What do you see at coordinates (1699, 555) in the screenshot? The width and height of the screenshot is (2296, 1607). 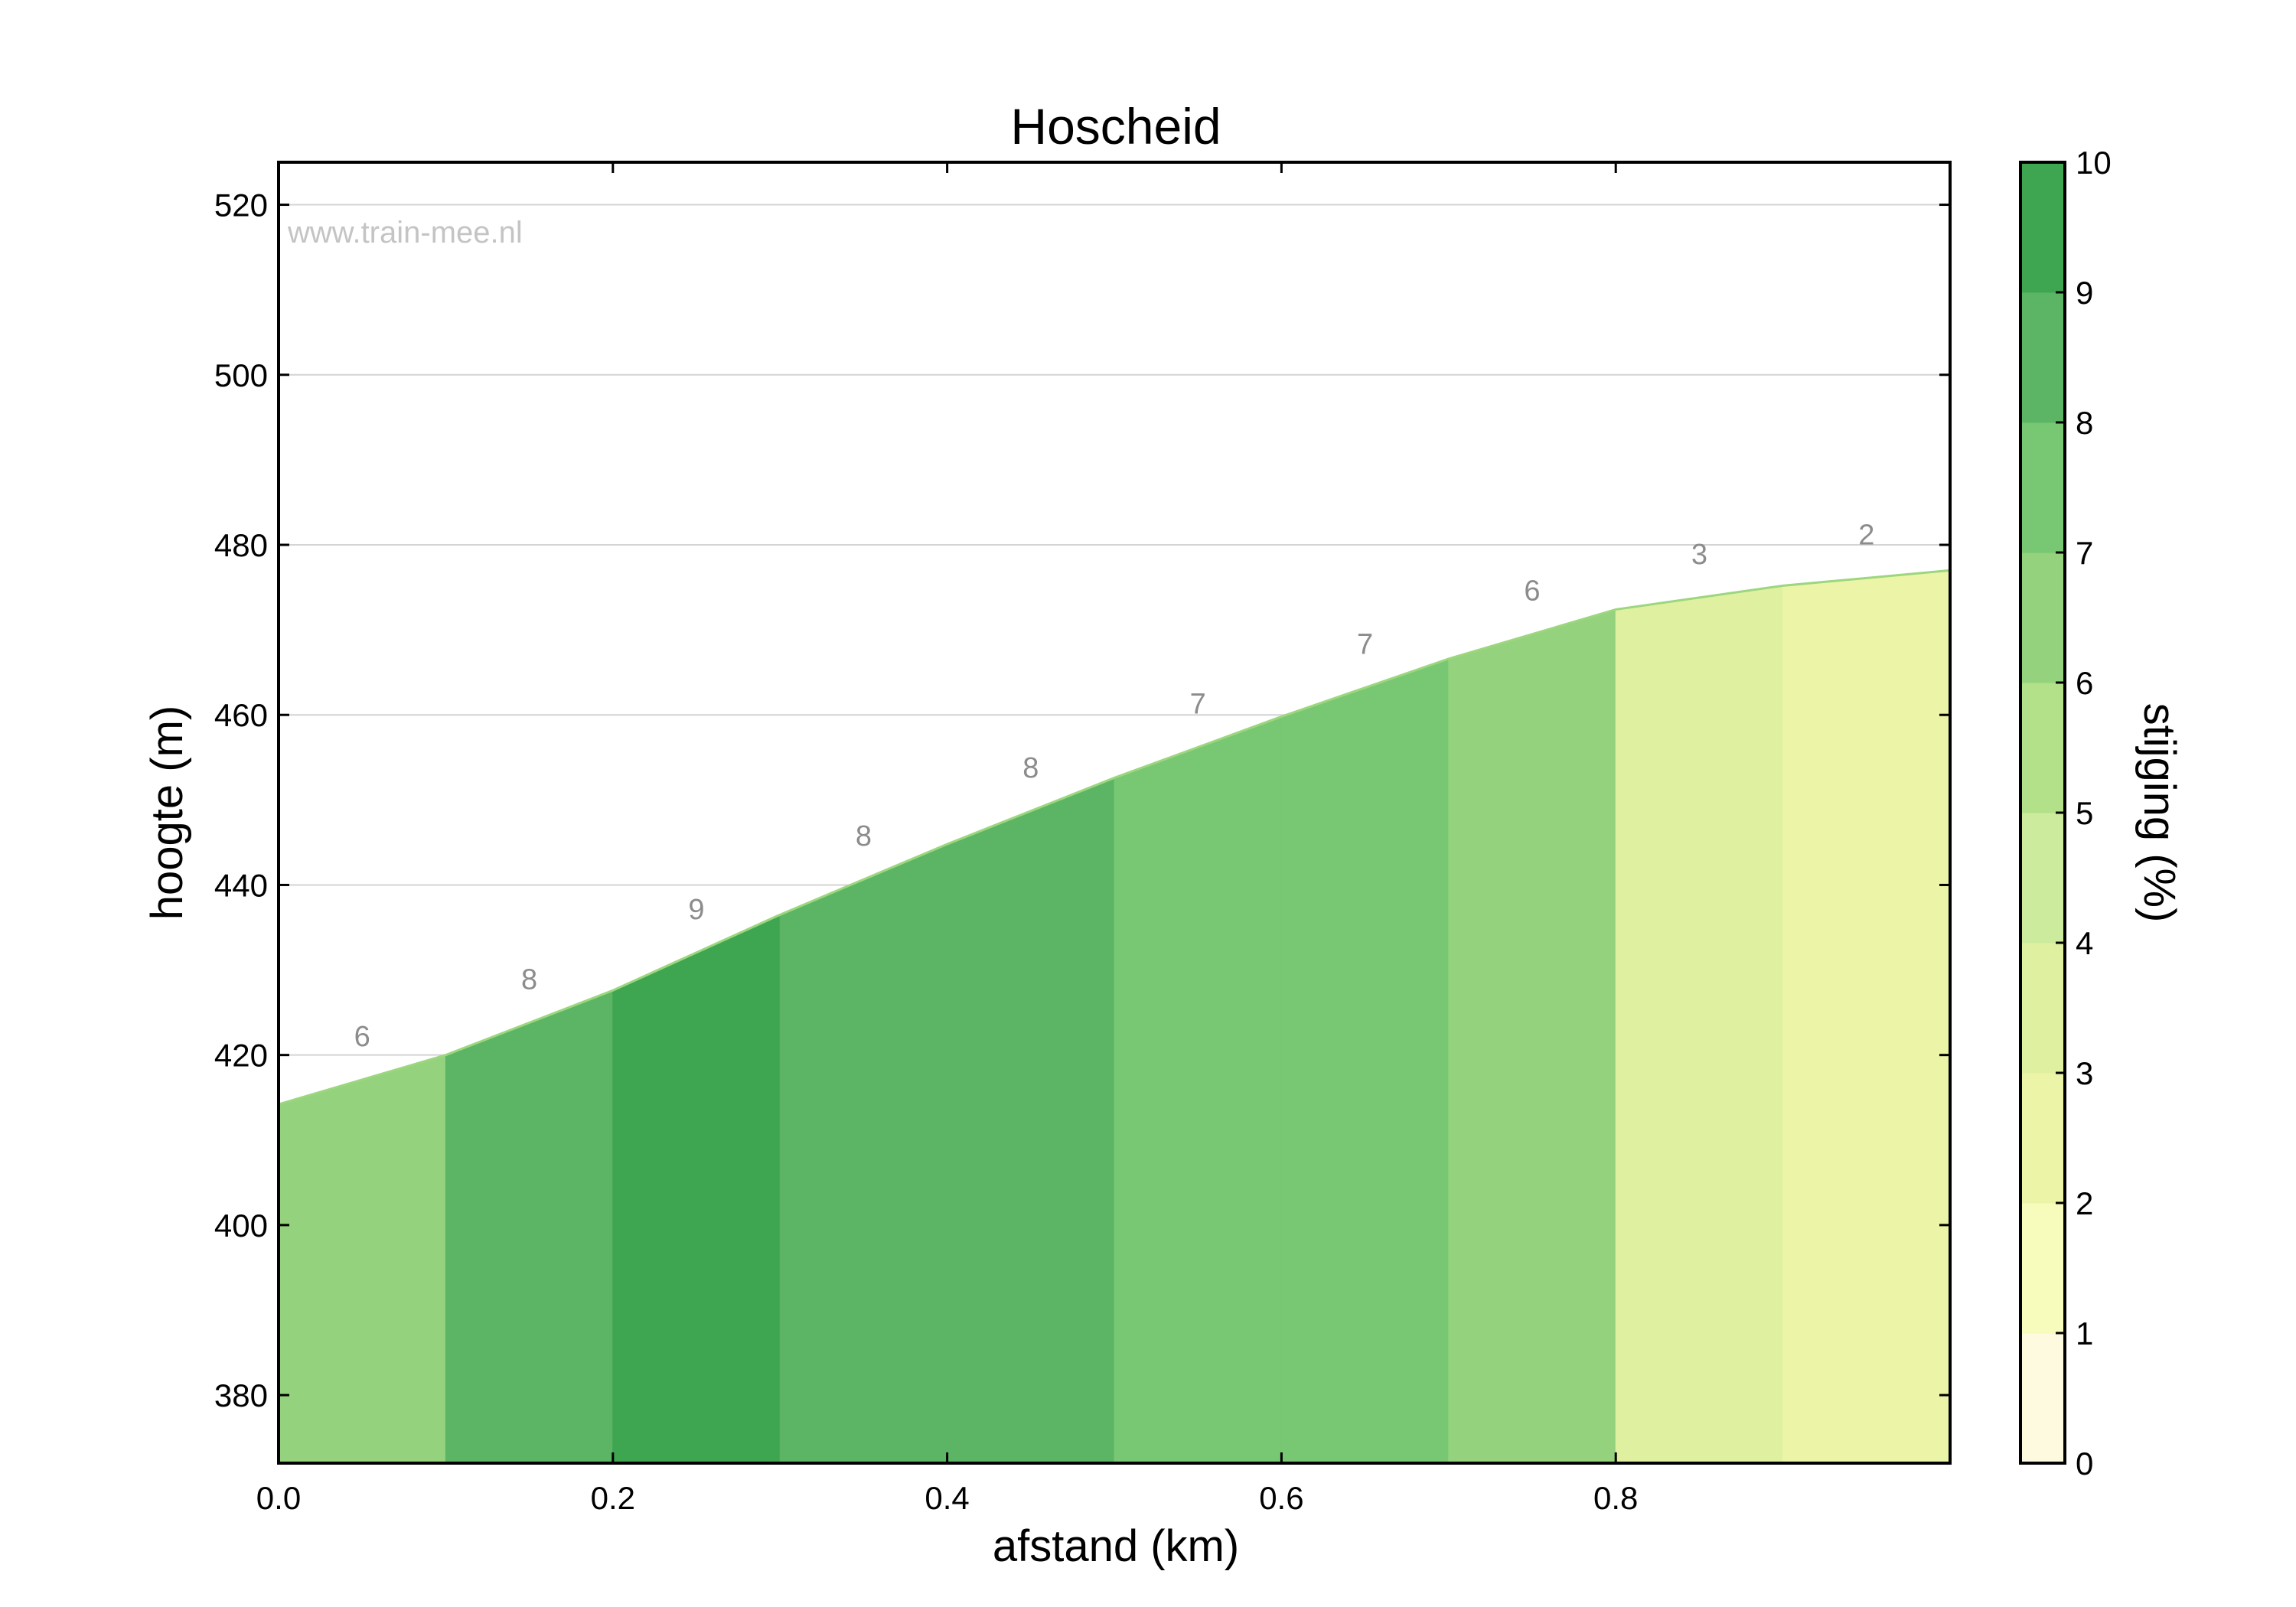 I see `segment-gradient-label: 3` at bounding box center [1699, 555].